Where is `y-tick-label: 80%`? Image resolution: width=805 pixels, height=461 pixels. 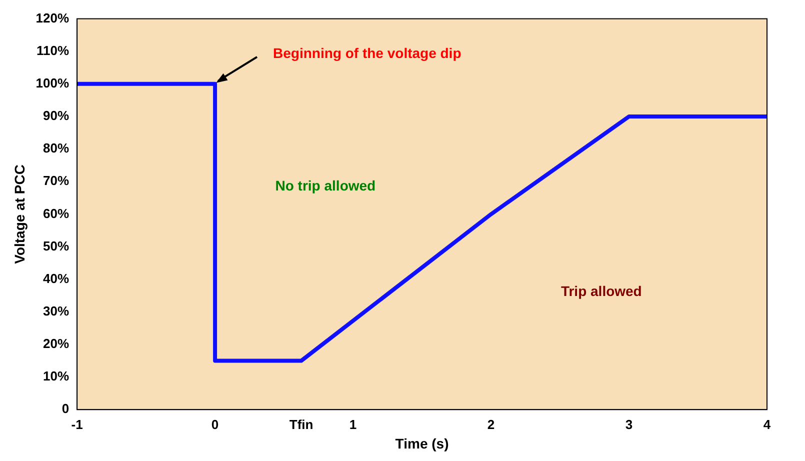
y-tick-label: 80% is located at coordinates (56, 148).